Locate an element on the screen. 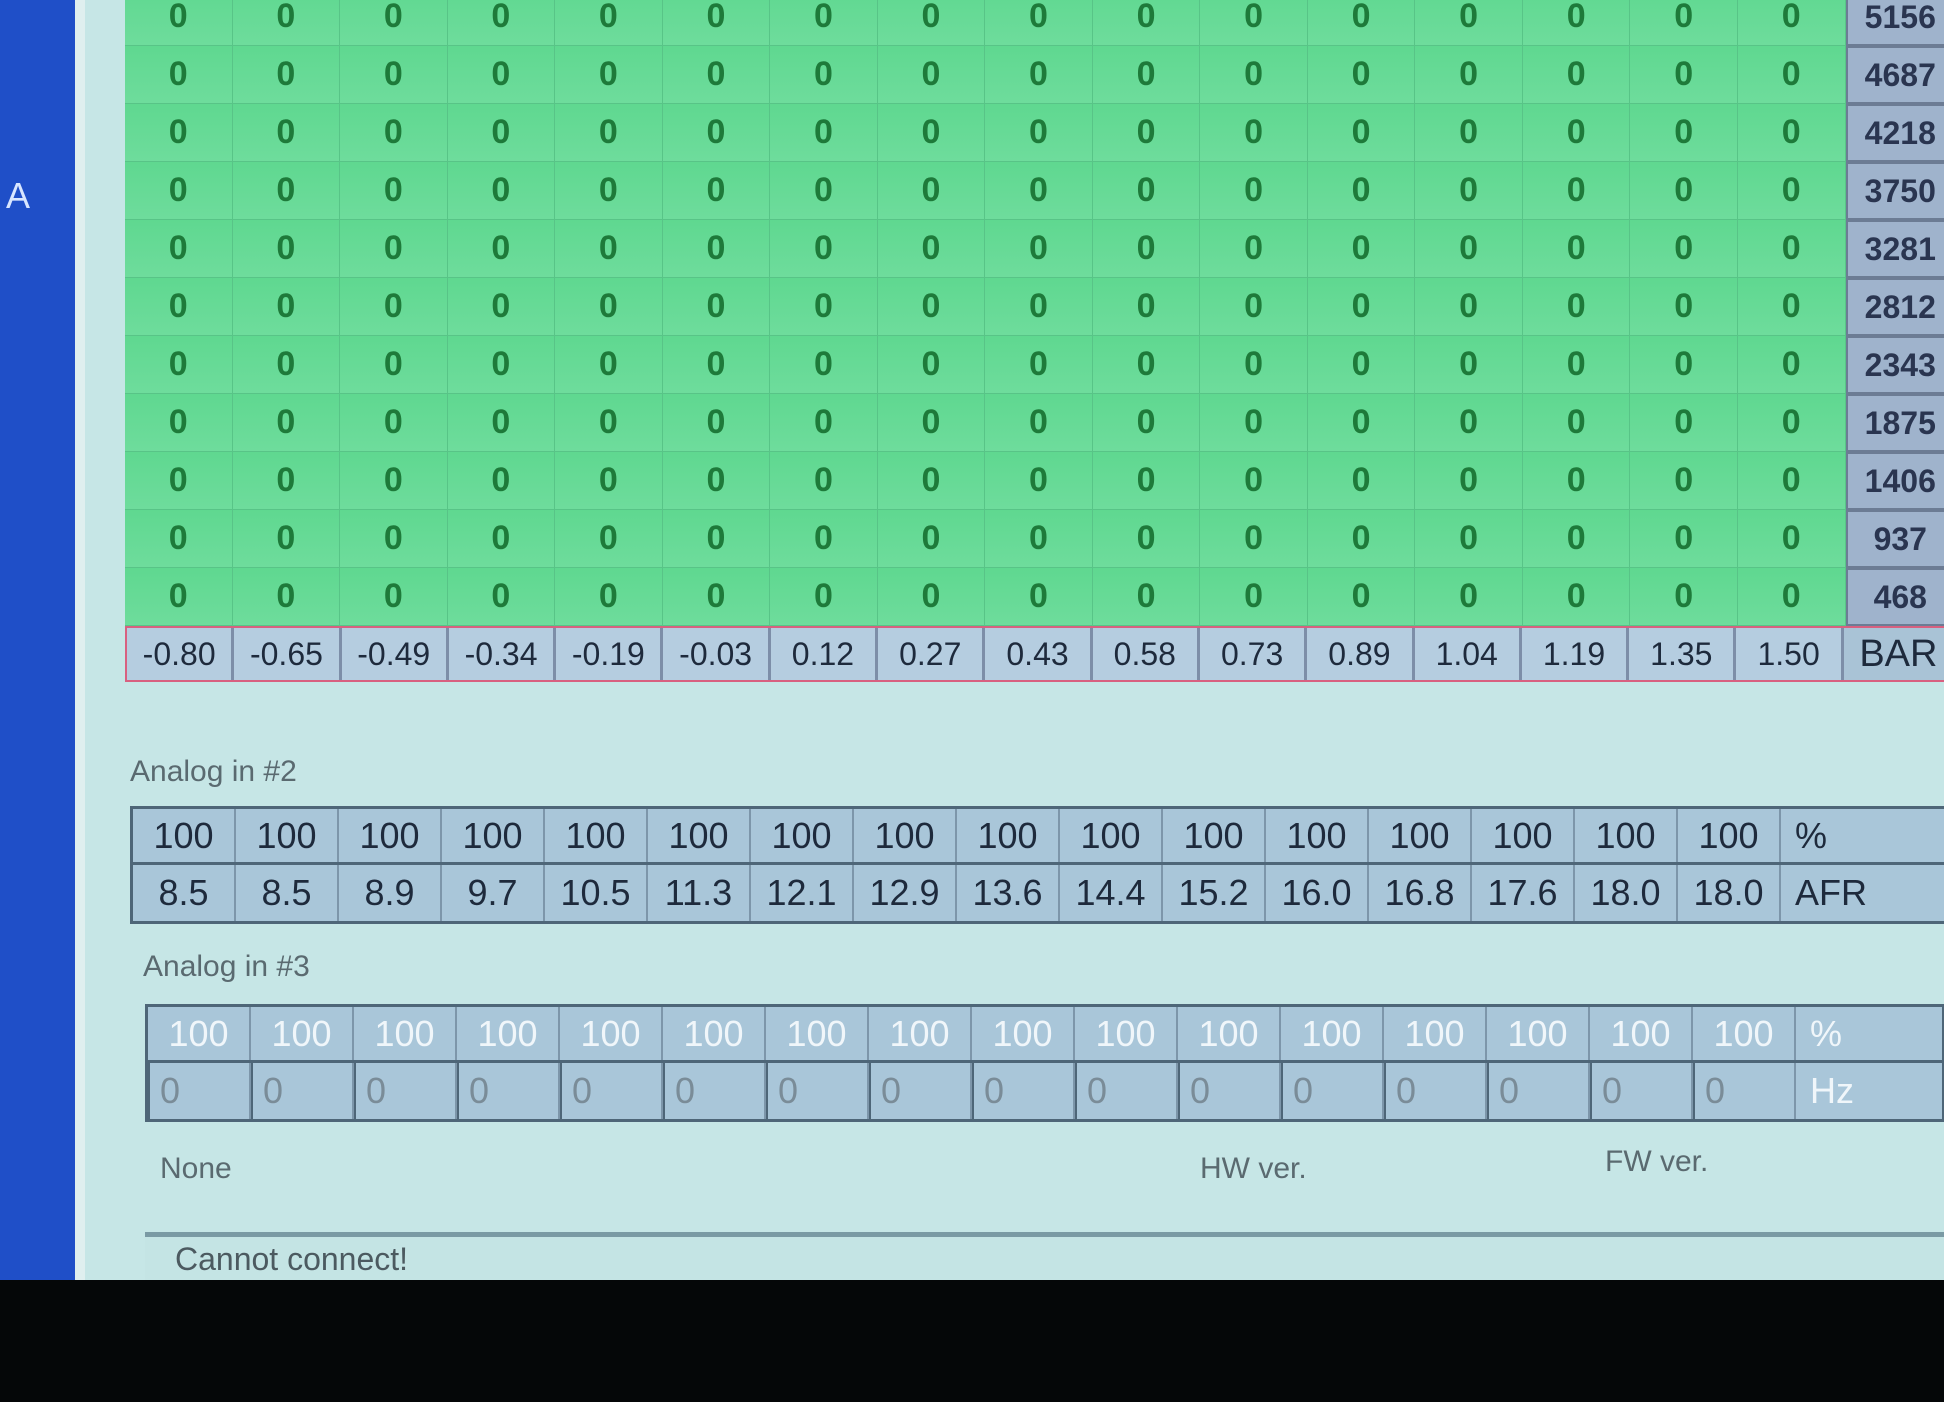 The width and height of the screenshot is (1944, 1402). analog2-cell: 14.4 is located at coordinates (1111, 893).